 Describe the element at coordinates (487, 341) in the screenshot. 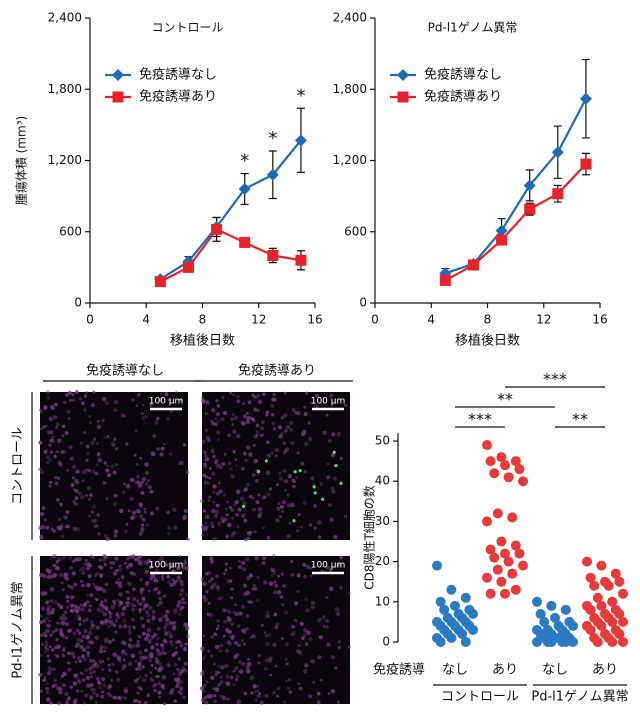

I see `x-axis-label: 移植後日数` at that location.